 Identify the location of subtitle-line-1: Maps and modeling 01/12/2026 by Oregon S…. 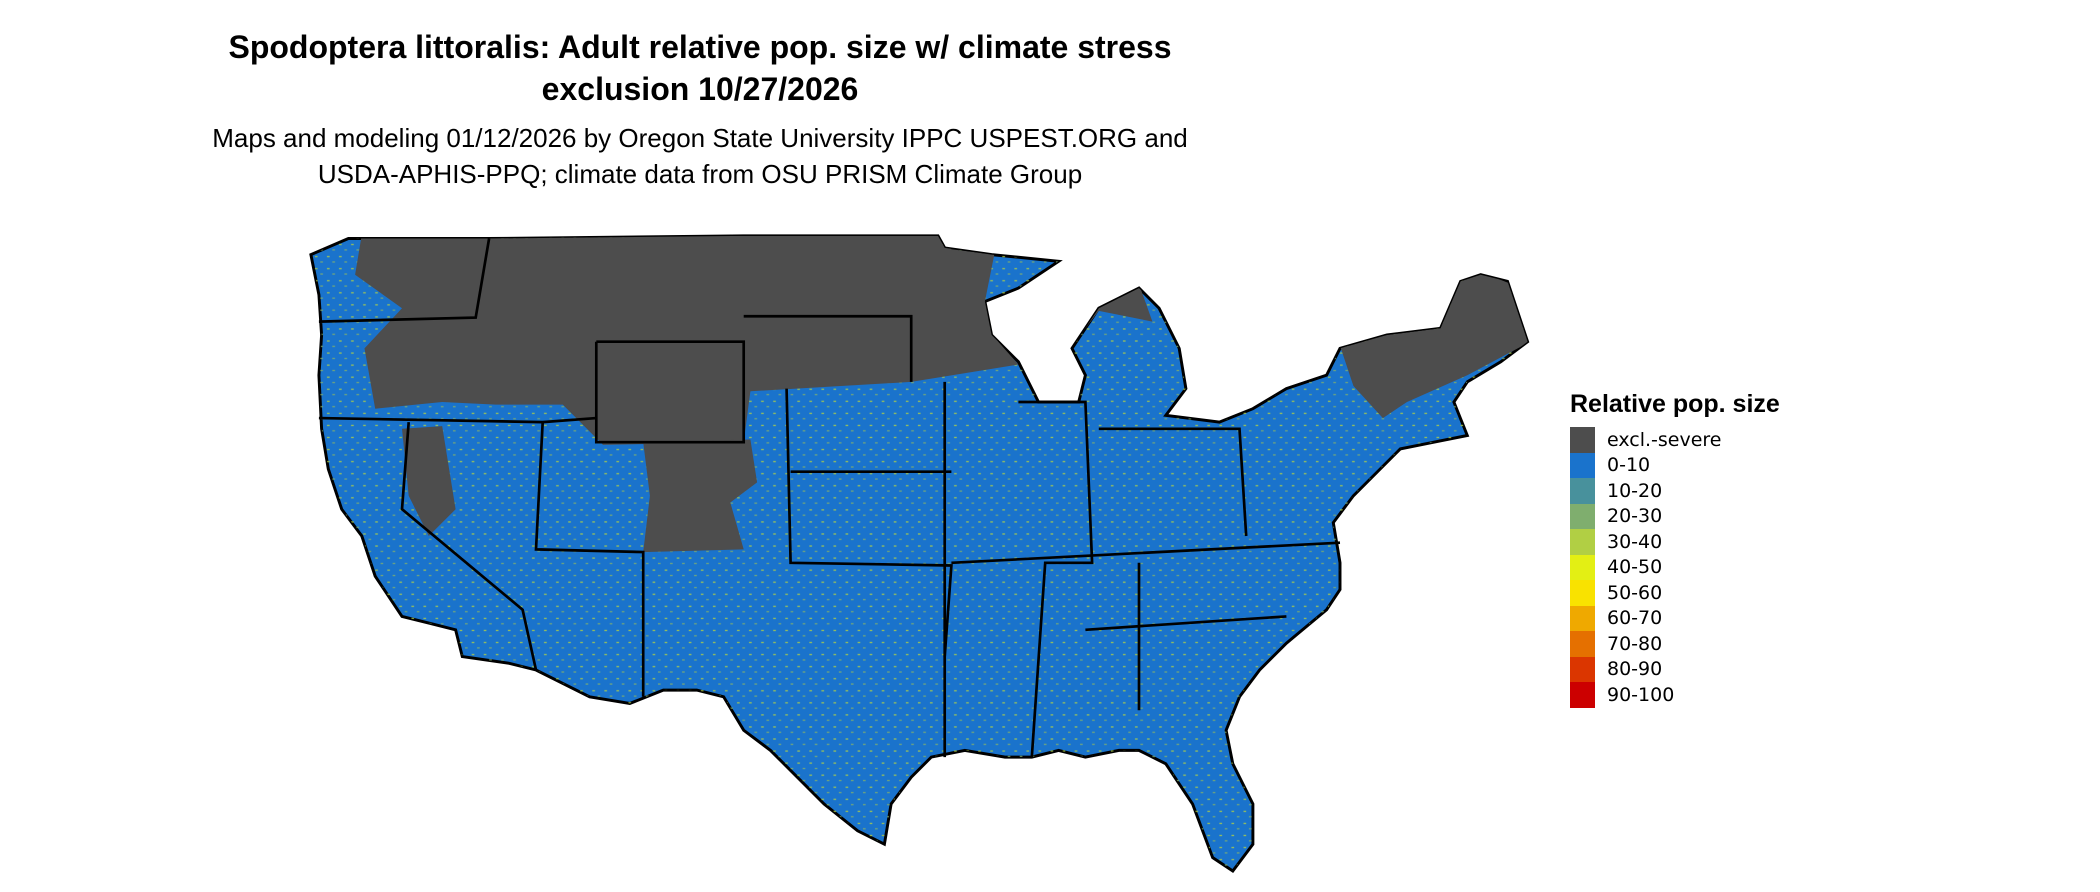
(700, 138).